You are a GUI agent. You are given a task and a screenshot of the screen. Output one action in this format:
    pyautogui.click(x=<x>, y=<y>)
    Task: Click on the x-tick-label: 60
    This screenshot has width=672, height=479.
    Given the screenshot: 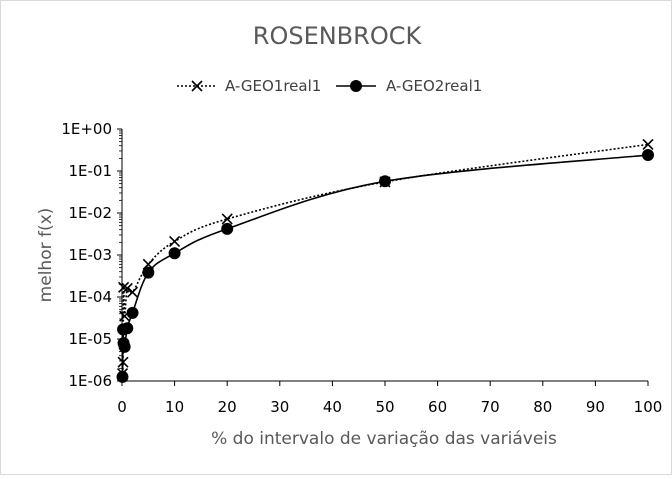 What is the action you would take?
    pyautogui.click(x=437, y=407)
    